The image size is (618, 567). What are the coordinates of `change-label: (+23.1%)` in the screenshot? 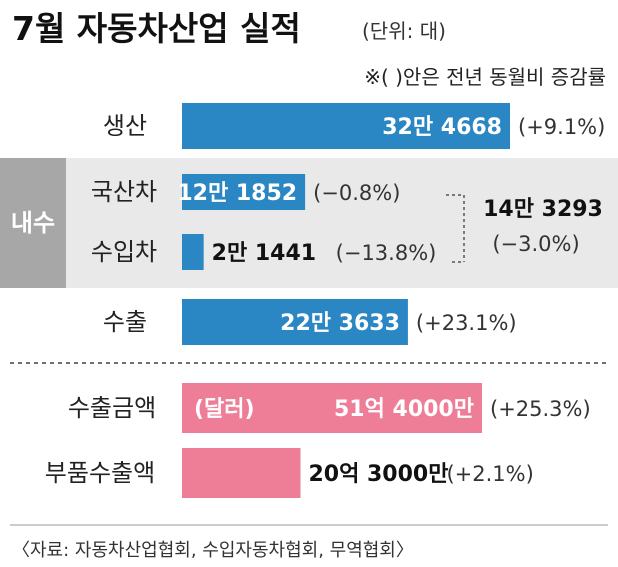 It's located at (466, 323).